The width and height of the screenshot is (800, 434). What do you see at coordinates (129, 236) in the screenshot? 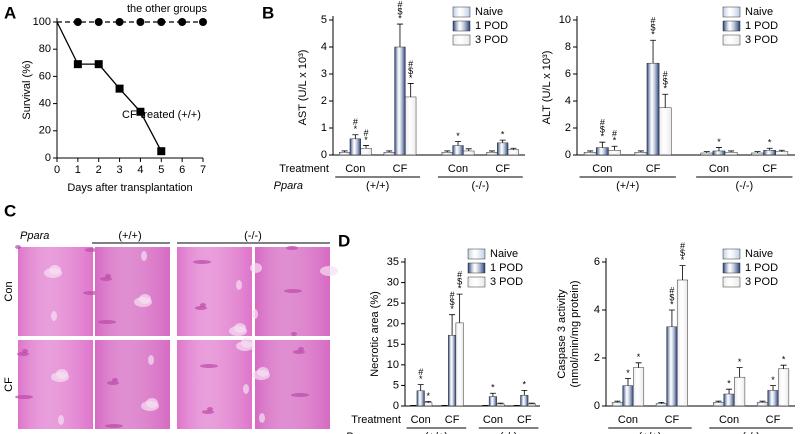
I see `column-label: (+/+)` at bounding box center [129, 236].